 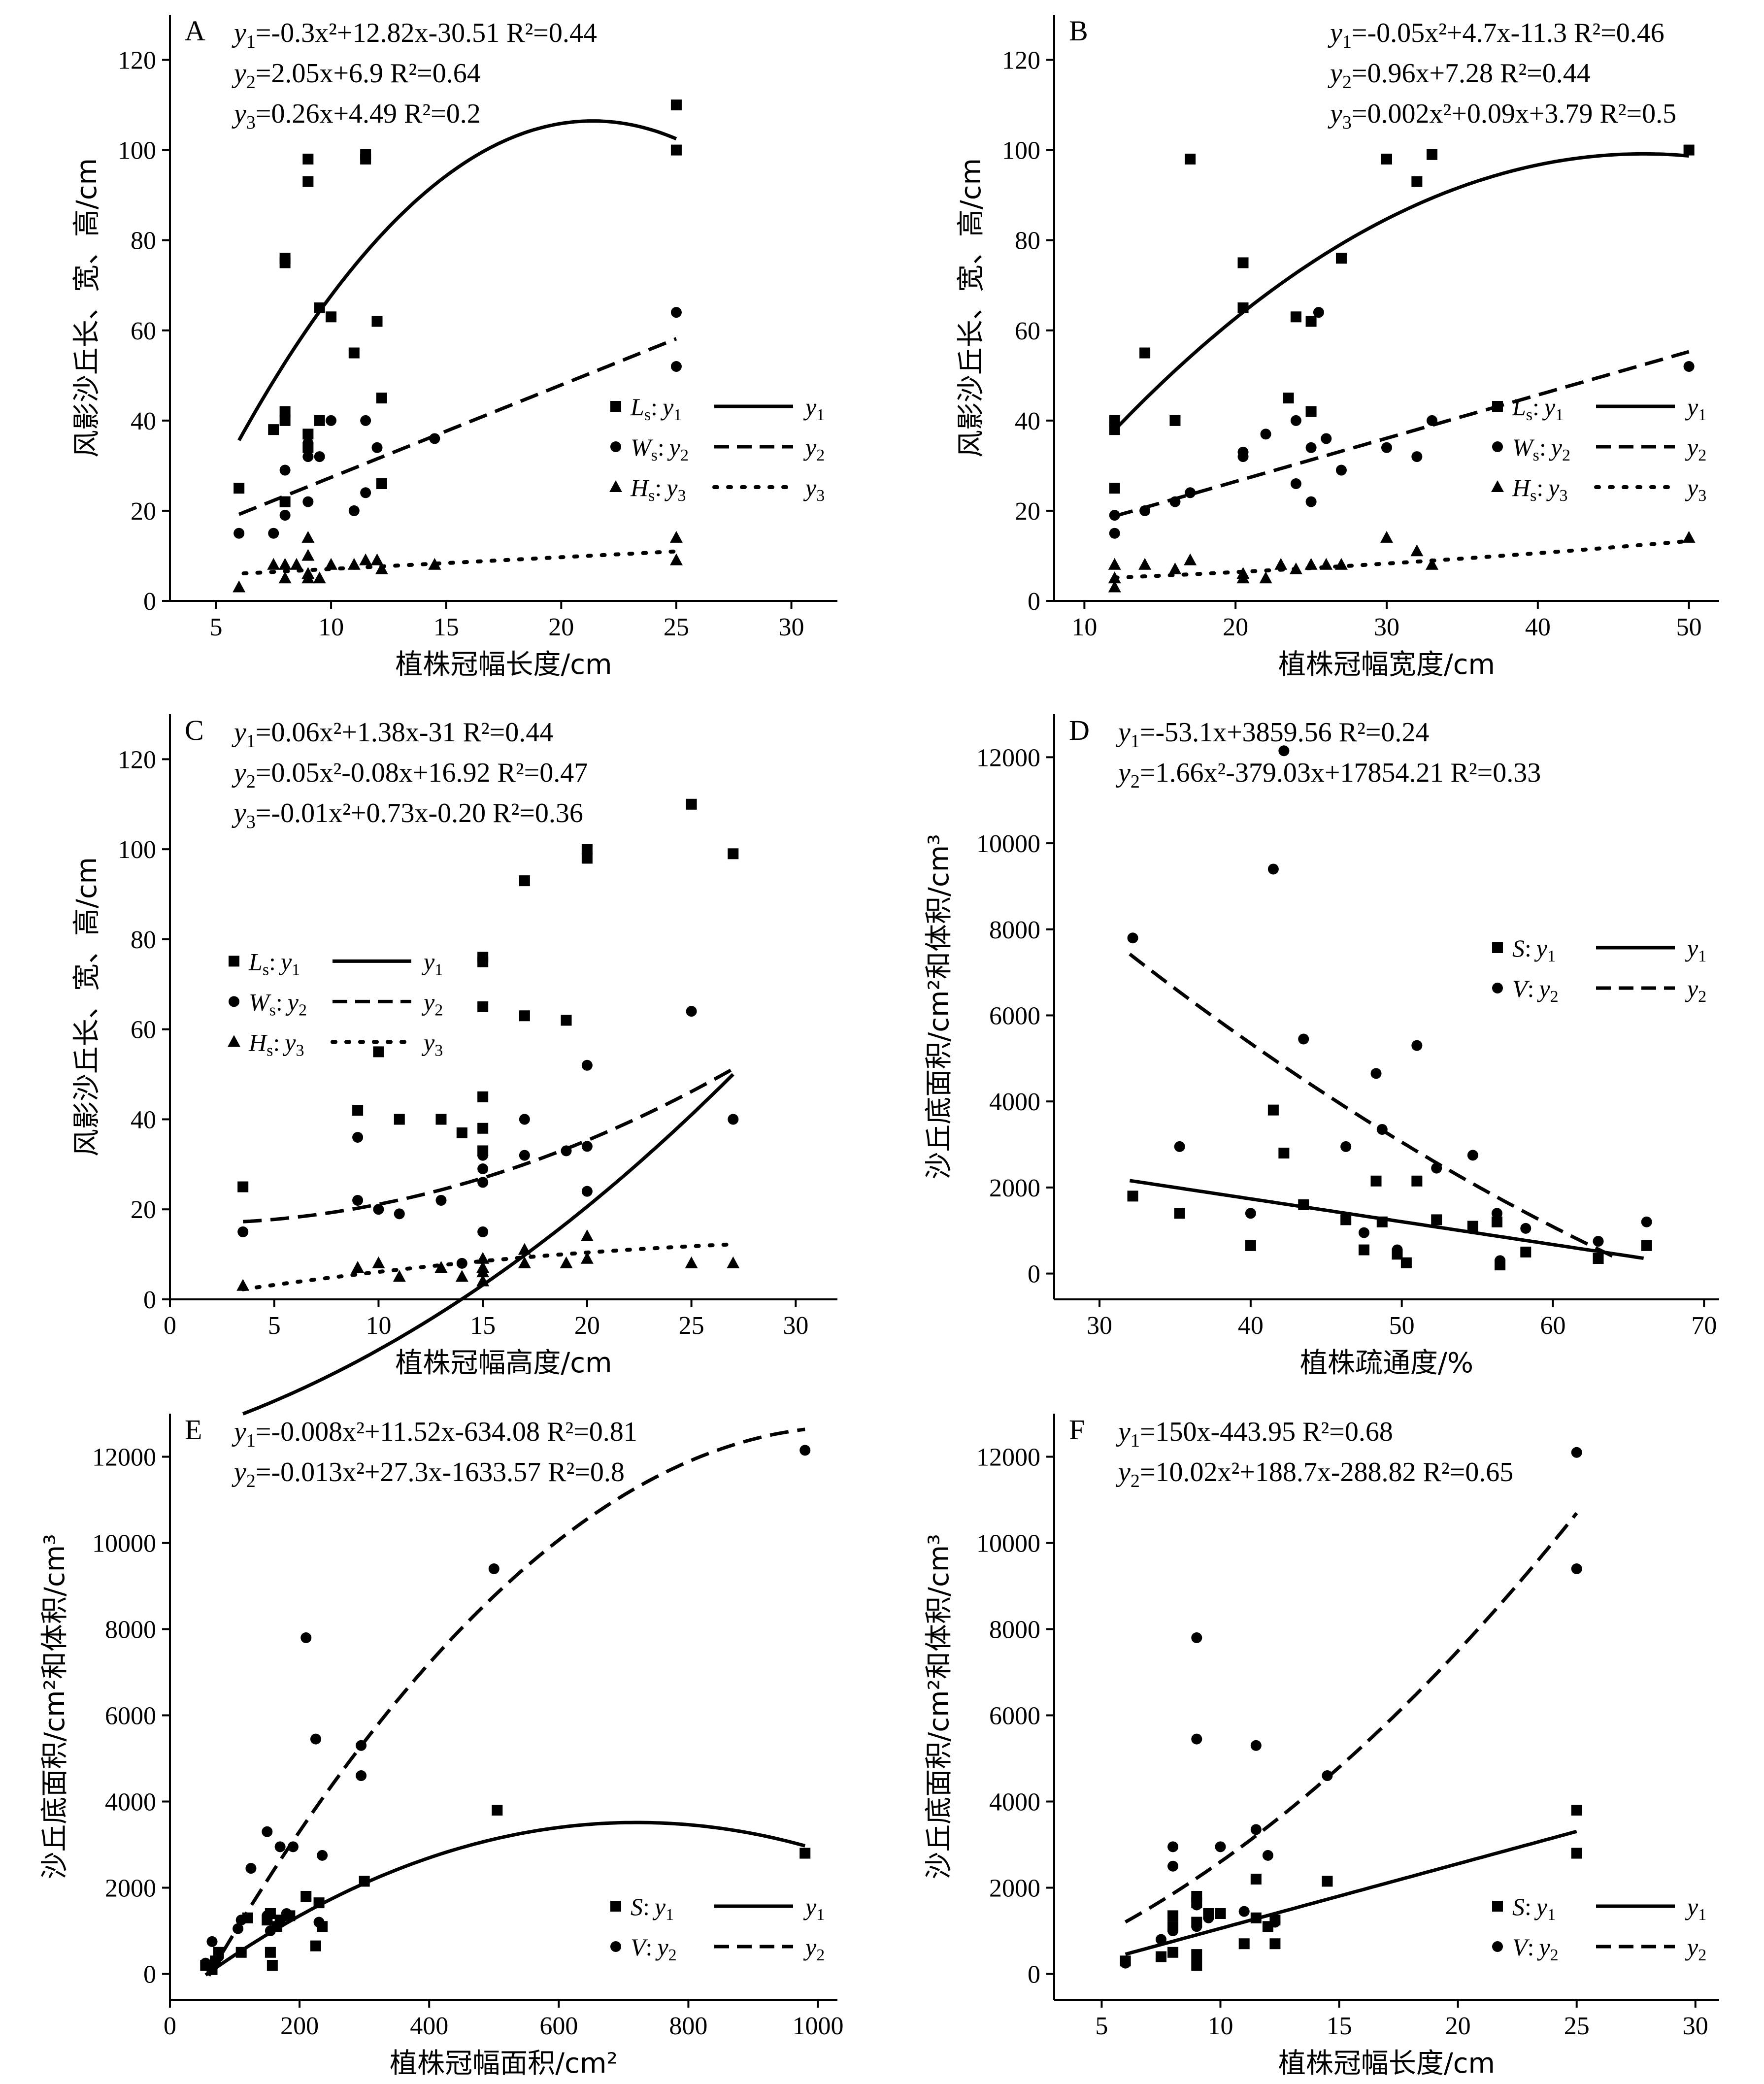 What do you see at coordinates (1027, 331) in the screenshot?
I see `y-tick-label: 60` at bounding box center [1027, 331].